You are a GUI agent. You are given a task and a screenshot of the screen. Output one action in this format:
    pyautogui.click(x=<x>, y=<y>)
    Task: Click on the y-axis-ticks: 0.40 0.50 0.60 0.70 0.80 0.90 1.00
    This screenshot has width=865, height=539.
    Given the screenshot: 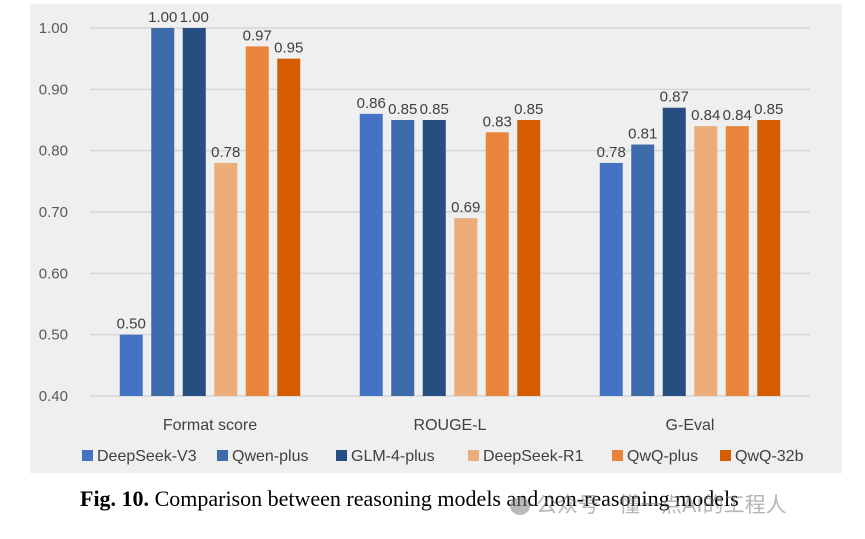 What is the action you would take?
    pyautogui.click(x=53, y=212)
    